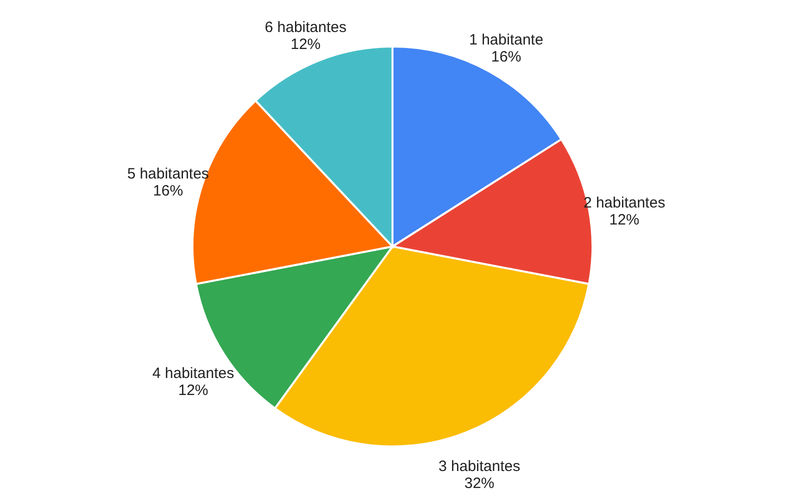 This screenshot has height=493, width=785. What do you see at coordinates (506, 40) in the screenshot?
I see `slice-label: 1 habitante` at bounding box center [506, 40].